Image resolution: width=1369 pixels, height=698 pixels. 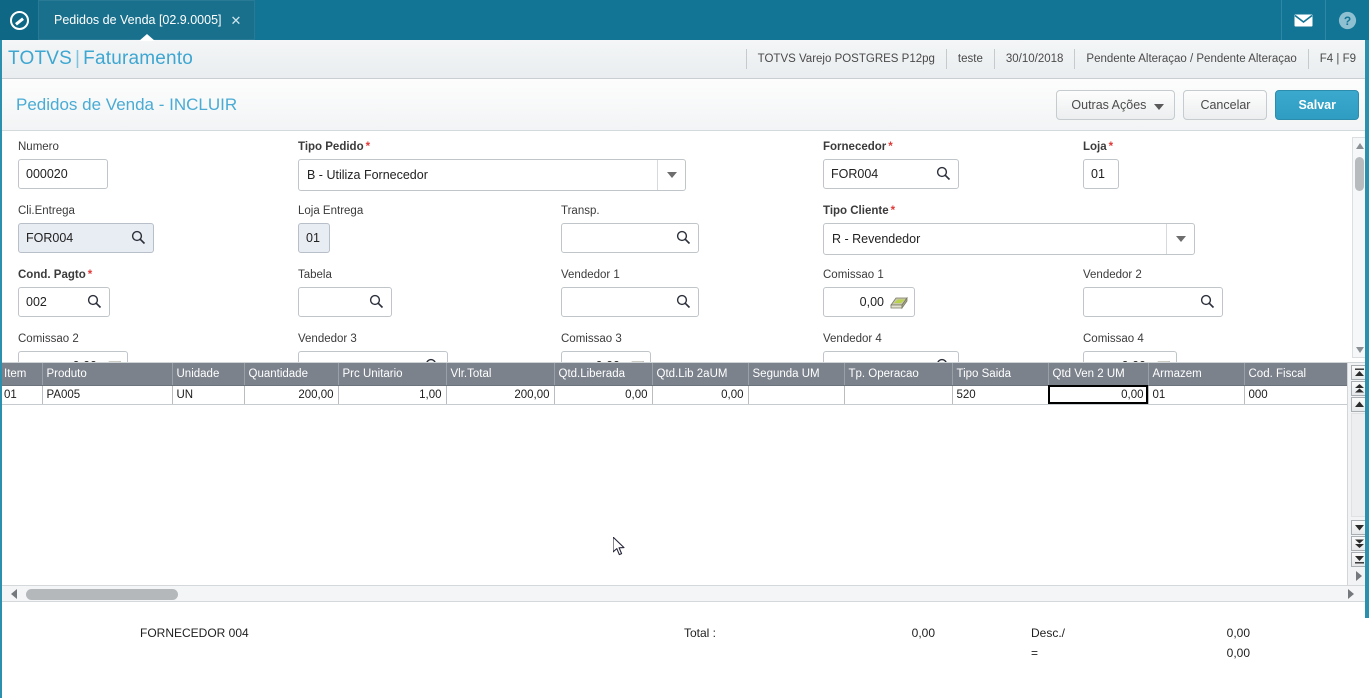 I want to click on cell-tp-operacao, so click(x=898, y=395).